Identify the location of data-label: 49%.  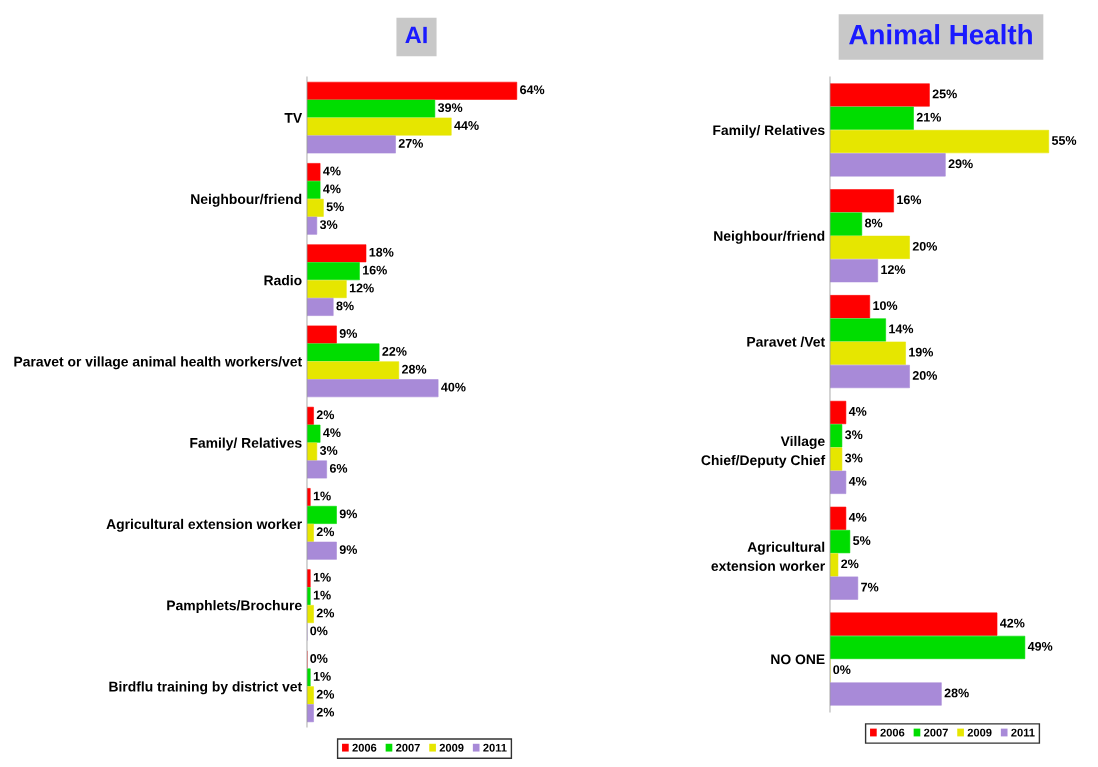
(1040, 646).